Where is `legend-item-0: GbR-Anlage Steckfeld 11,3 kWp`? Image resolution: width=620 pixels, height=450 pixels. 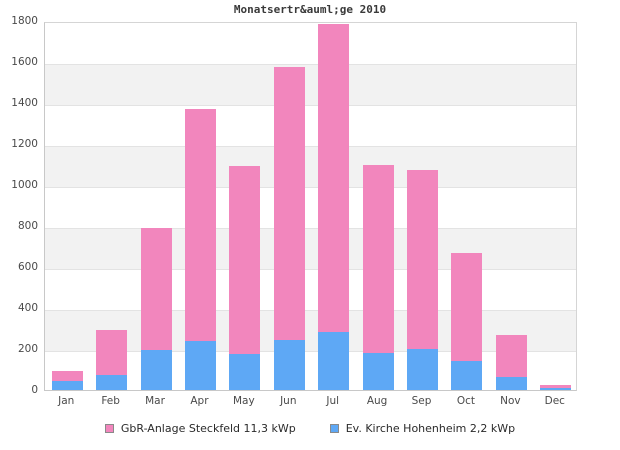 legend-item-0: GbR-Anlage Steckfeld 11,3 kWp is located at coordinates (200, 428).